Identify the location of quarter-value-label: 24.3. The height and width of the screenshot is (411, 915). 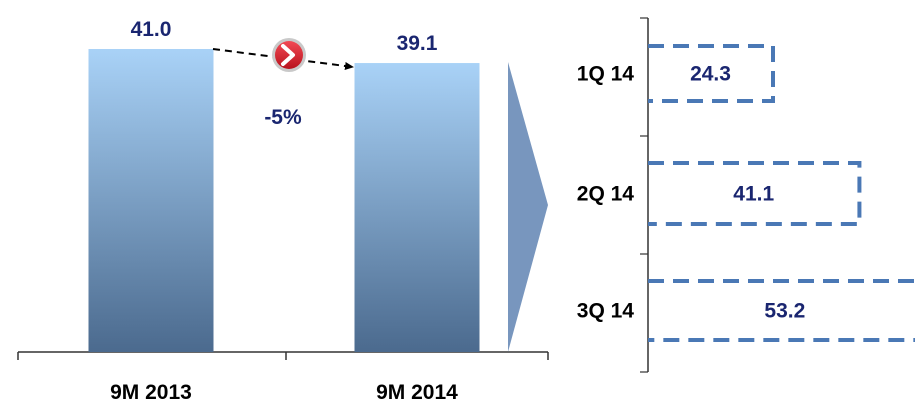
(710, 74).